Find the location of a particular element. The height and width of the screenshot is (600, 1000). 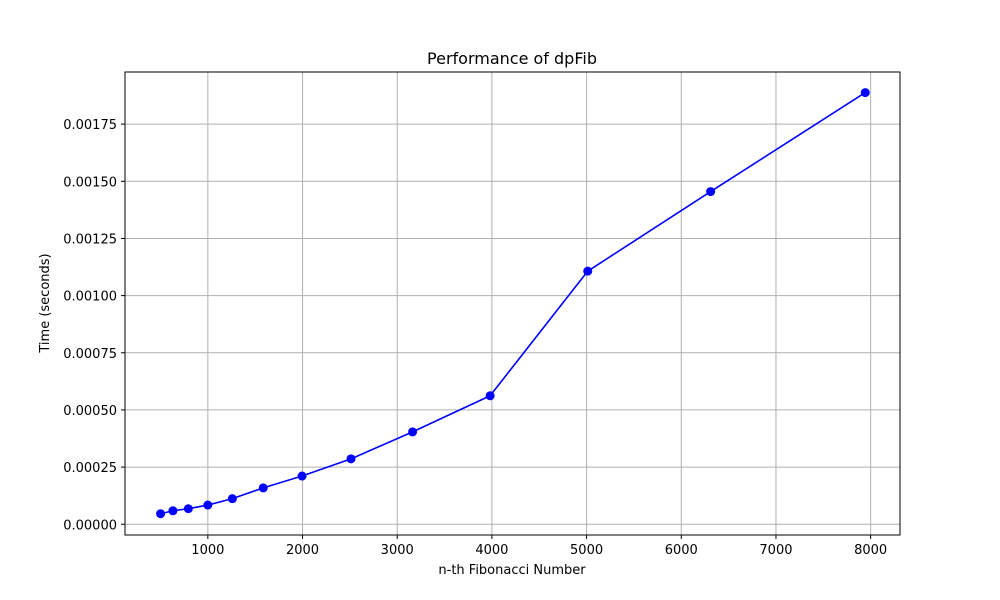

y-tick-label: 0.00175 is located at coordinates (90, 125).